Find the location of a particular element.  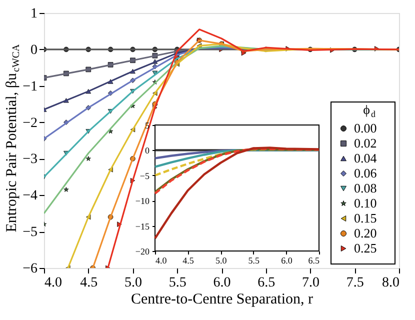

legend-label: 0.04 is located at coordinates (366, 158).